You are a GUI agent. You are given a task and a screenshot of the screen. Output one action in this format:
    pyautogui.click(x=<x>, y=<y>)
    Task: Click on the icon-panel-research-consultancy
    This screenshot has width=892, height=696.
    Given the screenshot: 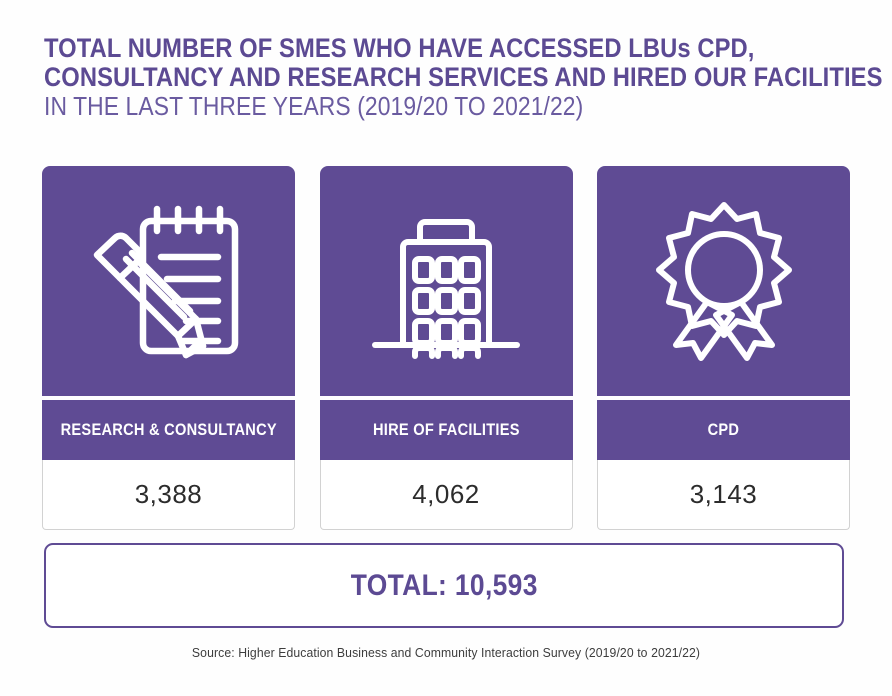 What is the action you would take?
    pyautogui.click(x=168, y=281)
    